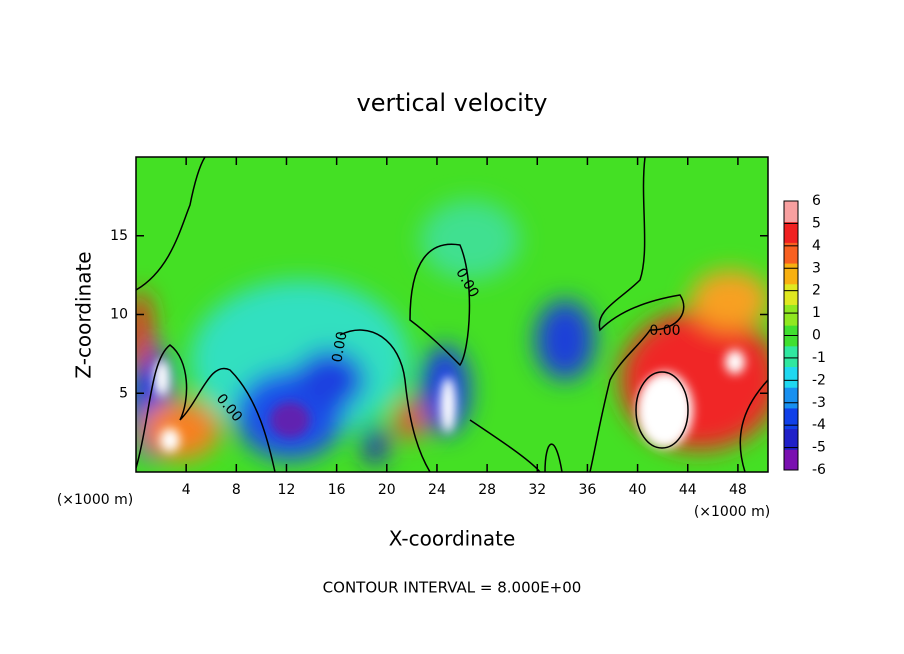 This screenshot has width=904, height=654. Describe the element at coordinates (688, 490) in the screenshot. I see `x-tick-label: 44` at that location.